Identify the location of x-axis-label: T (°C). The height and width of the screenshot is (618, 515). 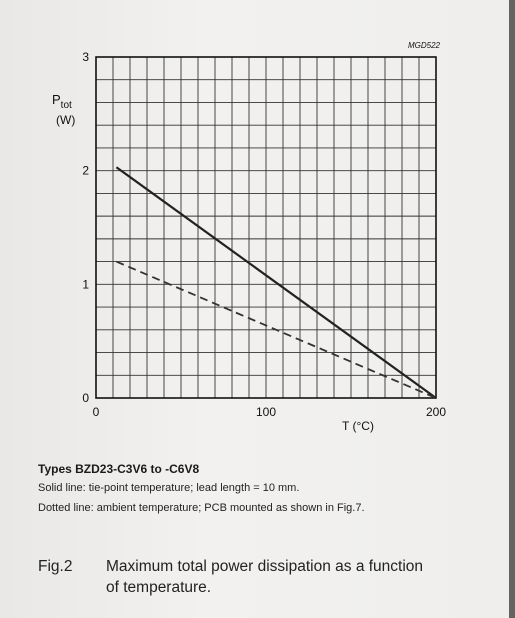
(358, 426).